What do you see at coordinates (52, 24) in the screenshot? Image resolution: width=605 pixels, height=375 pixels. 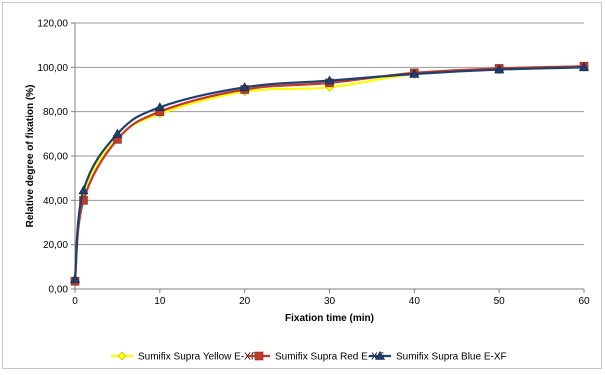 I see `y-tick-label: 120,00` at bounding box center [52, 24].